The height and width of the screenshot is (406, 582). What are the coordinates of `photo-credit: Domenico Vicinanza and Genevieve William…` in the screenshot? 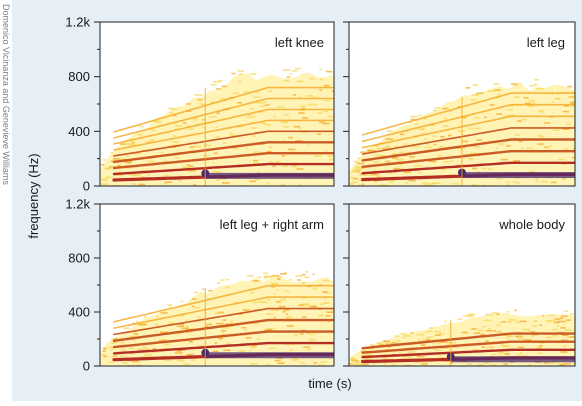 It's located at (6, 200).